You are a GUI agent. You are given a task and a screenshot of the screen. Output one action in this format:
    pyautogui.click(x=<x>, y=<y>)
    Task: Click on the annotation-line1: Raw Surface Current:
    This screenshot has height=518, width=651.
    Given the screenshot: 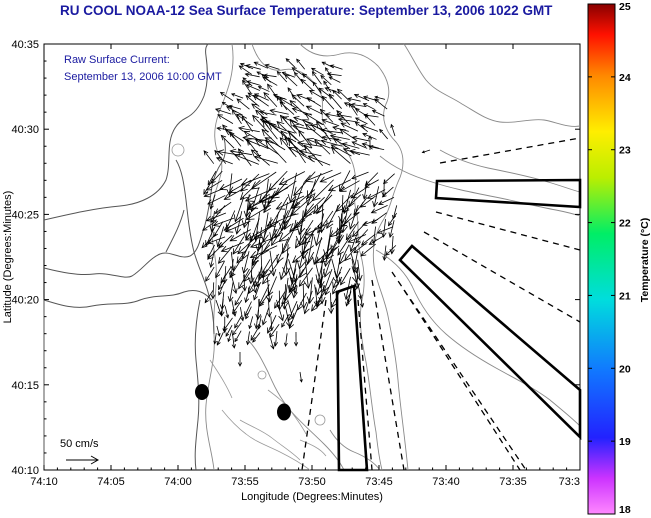 What is the action you would take?
    pyautogui.click(x=117, y=60)
    